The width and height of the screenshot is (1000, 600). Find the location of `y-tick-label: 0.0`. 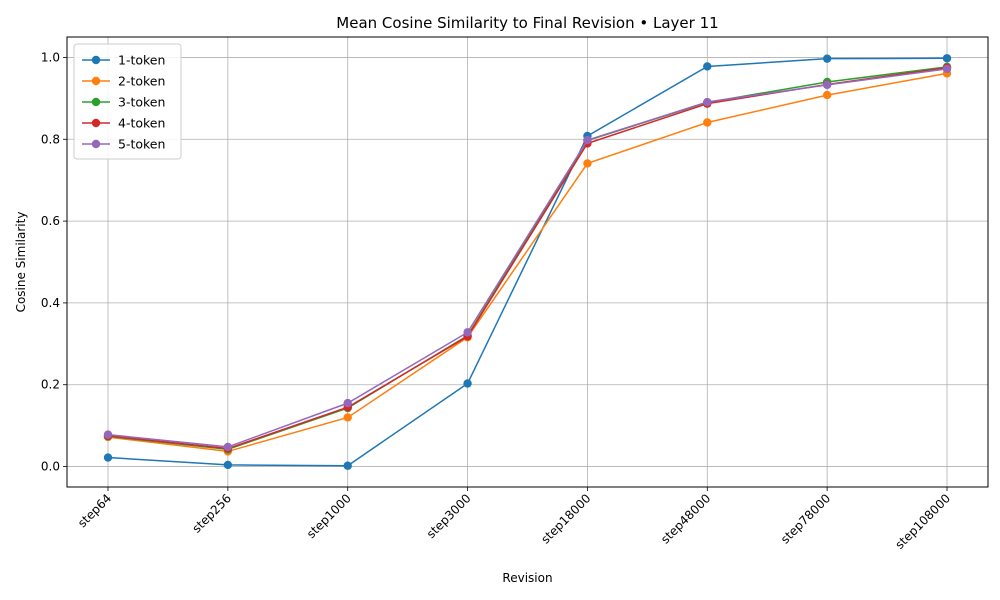

y-tick-label: 0.0 is located at coordinates (50, 467).